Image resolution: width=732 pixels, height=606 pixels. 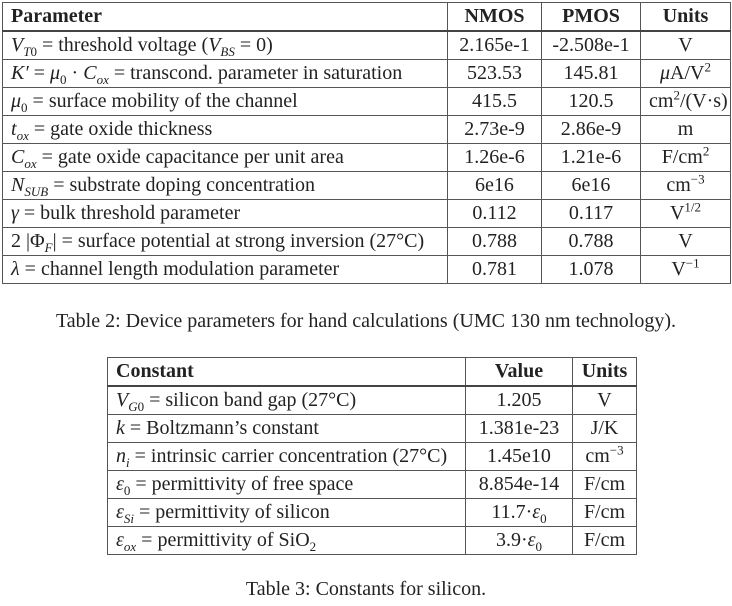 What do you see at coordinates (122, 45) in the screenshot?
I see `math-segment: = threshold voltage (` at bounding box center [122, 45].